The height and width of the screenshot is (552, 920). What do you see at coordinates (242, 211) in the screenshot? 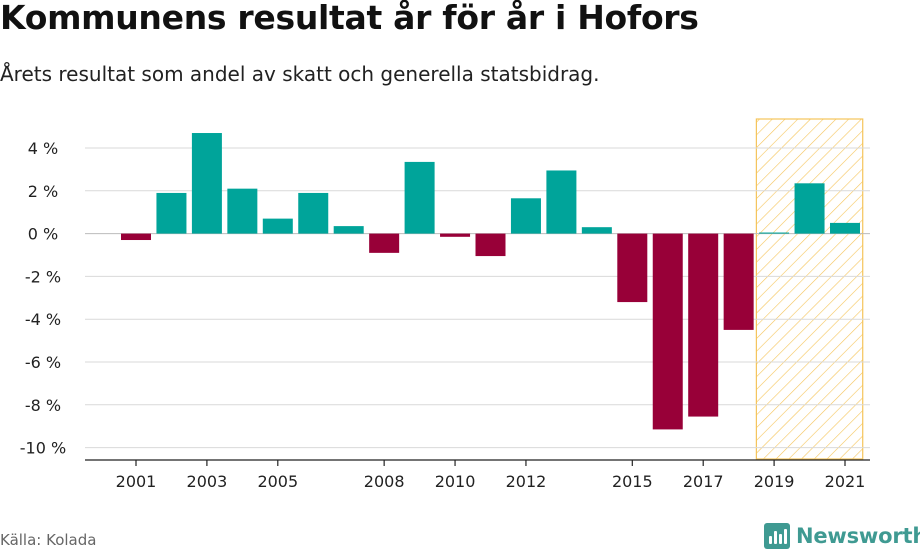
I see `bar-2004` at bounding box center [242, 211].